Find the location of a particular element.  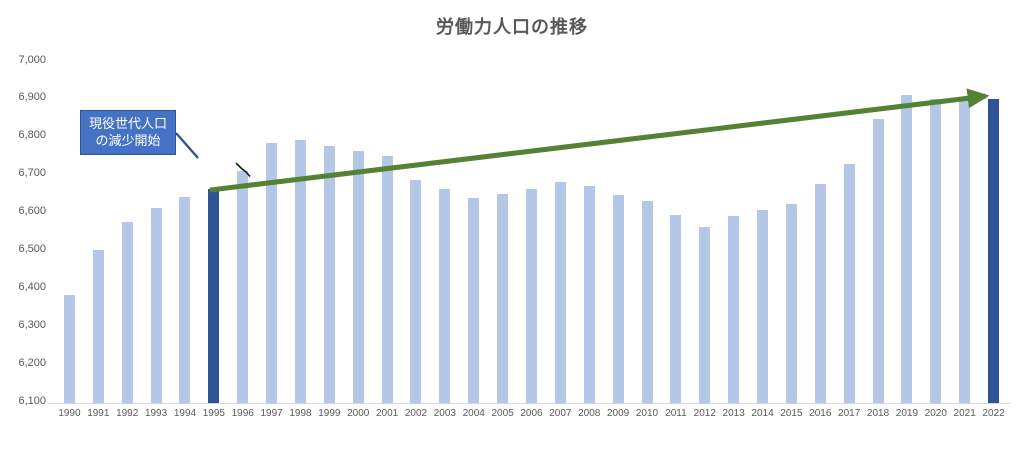

x-axis-label: 1997 is located at coordinates (271, 413).